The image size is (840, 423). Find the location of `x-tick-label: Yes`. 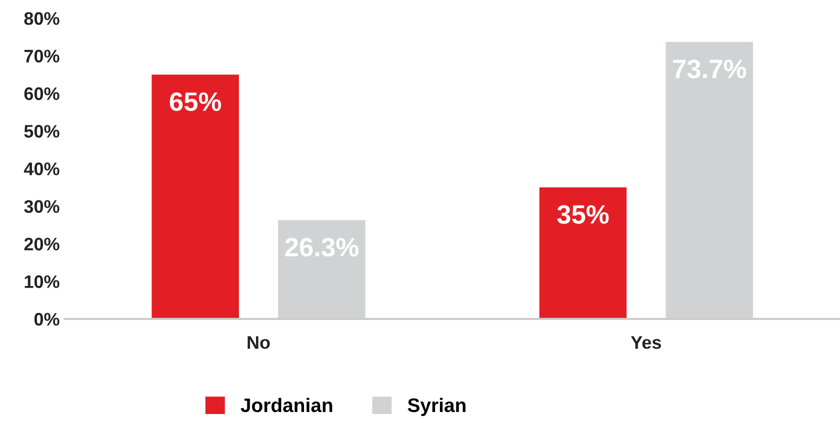

x-tick-label: Yes is located at coordinates (645, 342).